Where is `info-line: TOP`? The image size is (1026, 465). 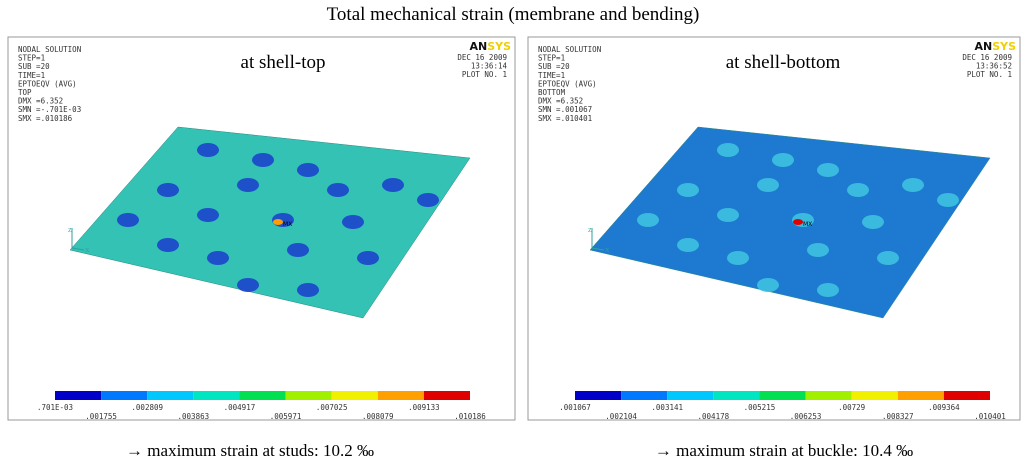
info-line: TOP is located at coordinates (25, 92).